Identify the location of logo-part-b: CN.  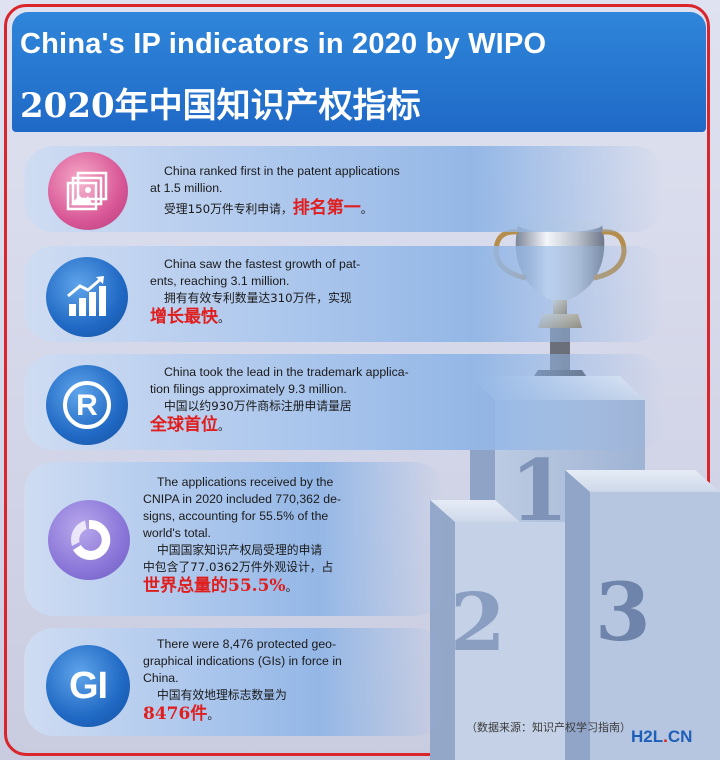
(680, 736).